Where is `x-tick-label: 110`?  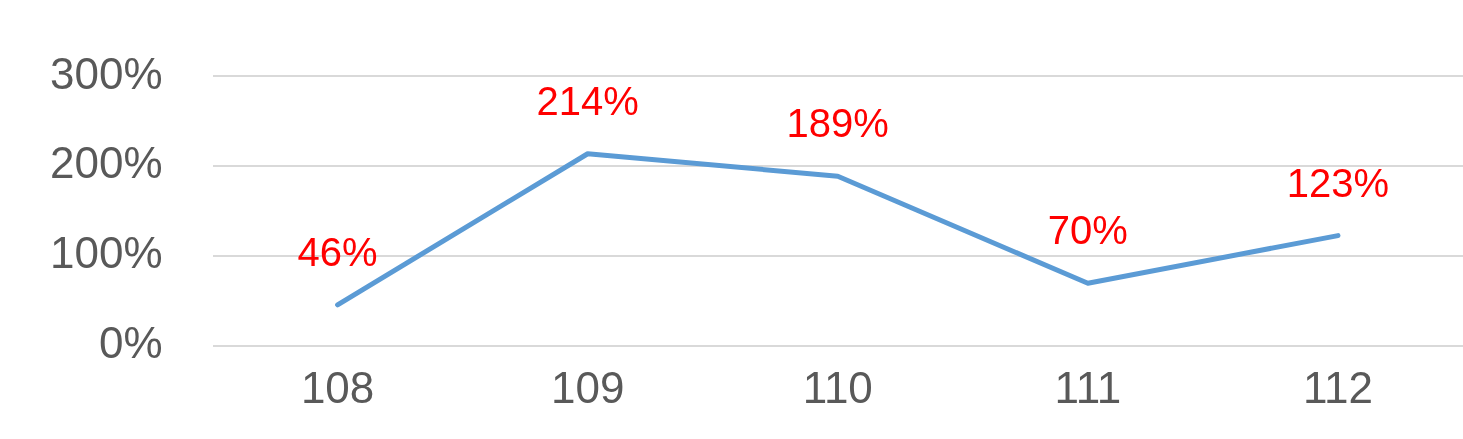 x-tick-label: 110 is located at coordinates (837, 387).